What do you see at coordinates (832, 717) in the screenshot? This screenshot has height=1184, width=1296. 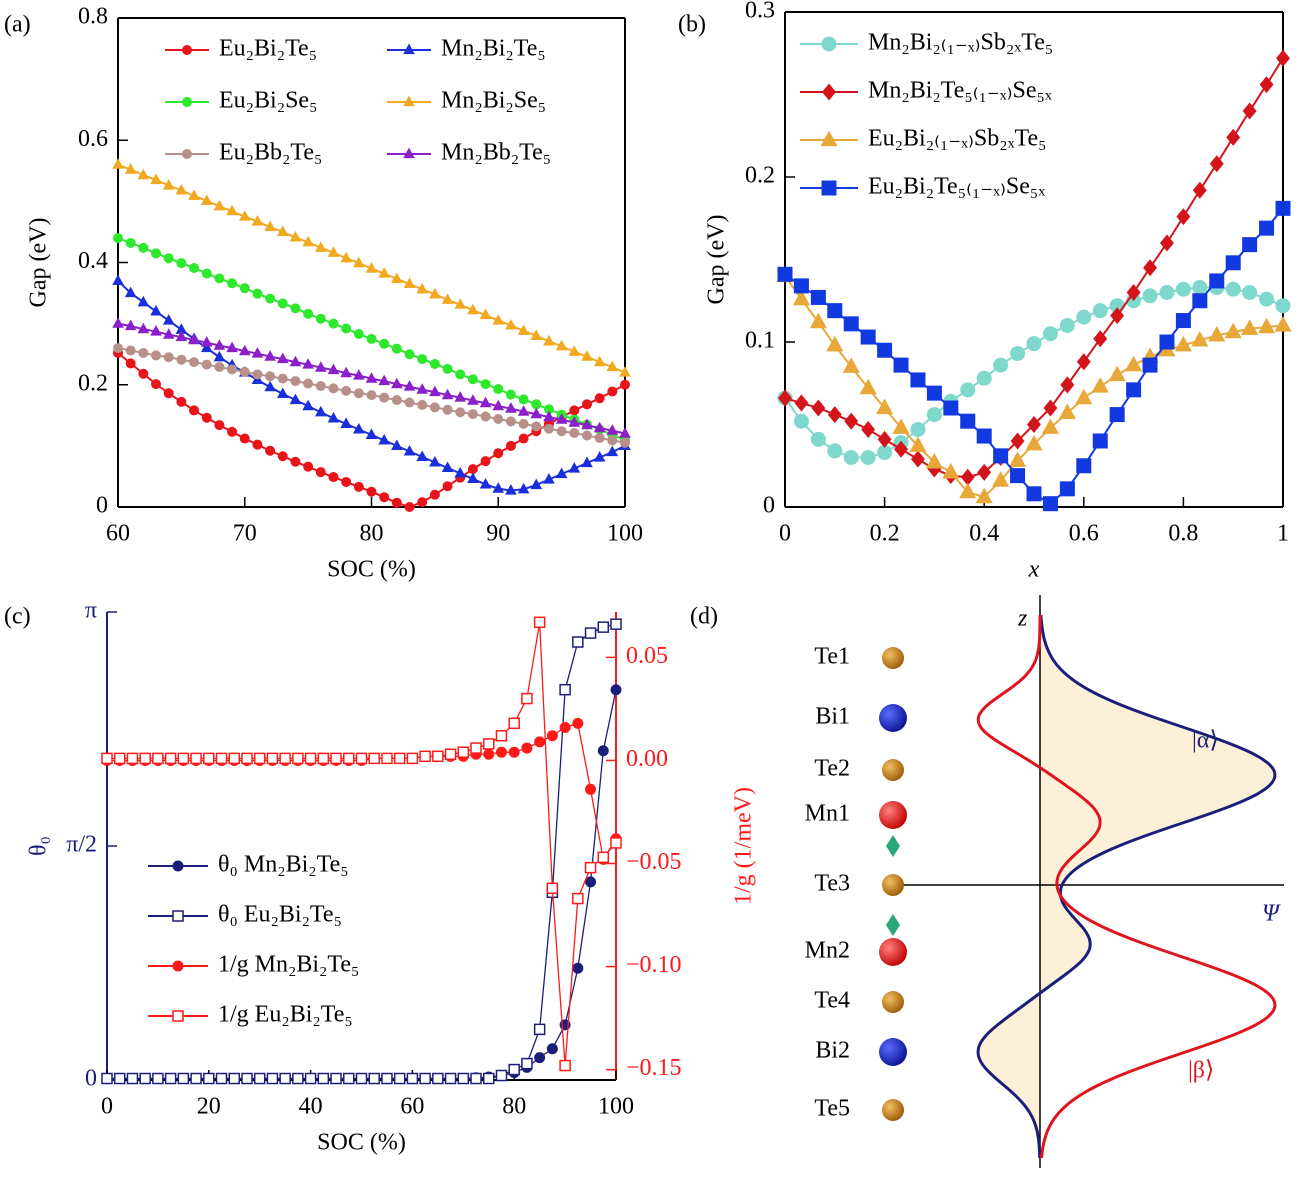 I see `atom-label: Bi1` at bounding box center [832, 717].